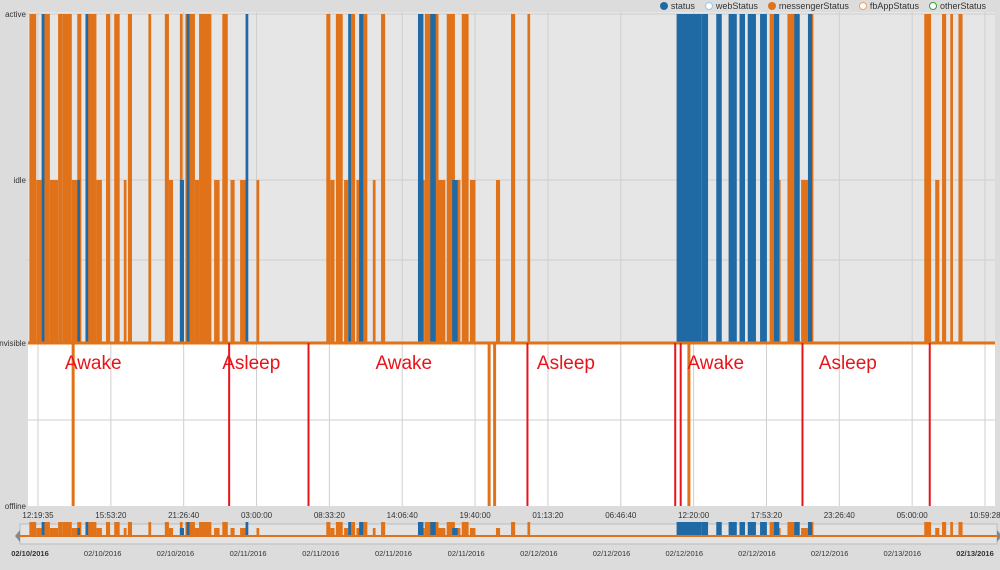 The height and width of the screenshot is (570, 1000). I want to click on y-axis-label: offline, so click(16, 506).